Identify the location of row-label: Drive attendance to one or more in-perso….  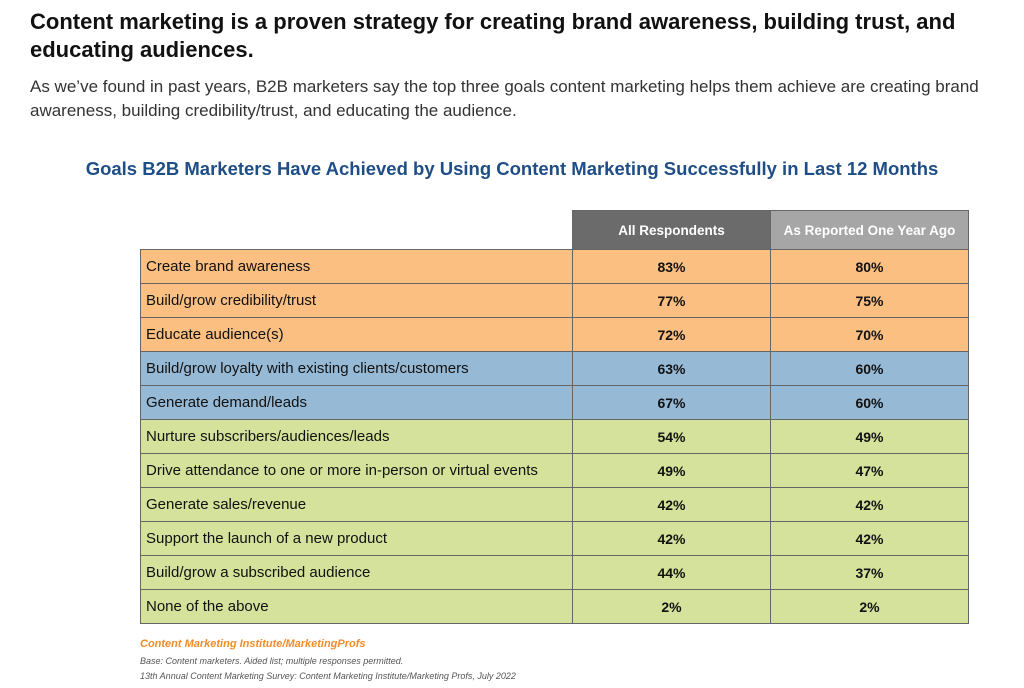
(356, 470).